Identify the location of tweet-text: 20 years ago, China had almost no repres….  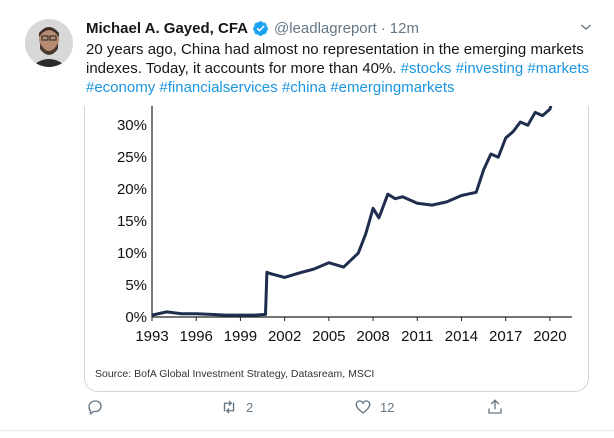
(338, 68).